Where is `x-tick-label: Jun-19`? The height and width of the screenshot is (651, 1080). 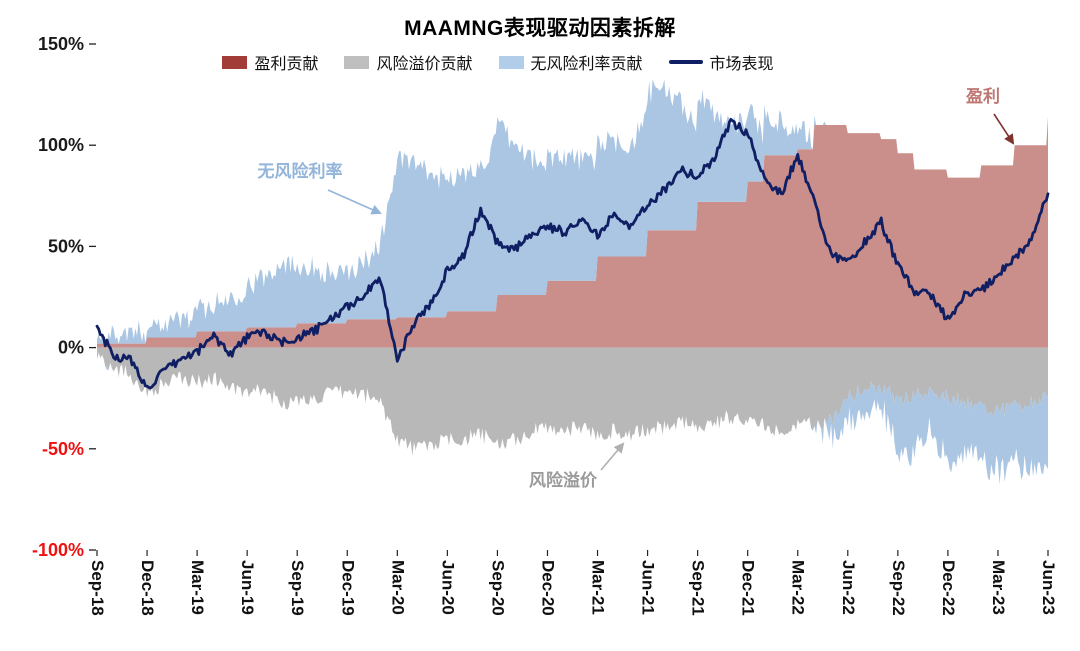 x-tick-label: Jun-19 is located at coordinates (247, 587).